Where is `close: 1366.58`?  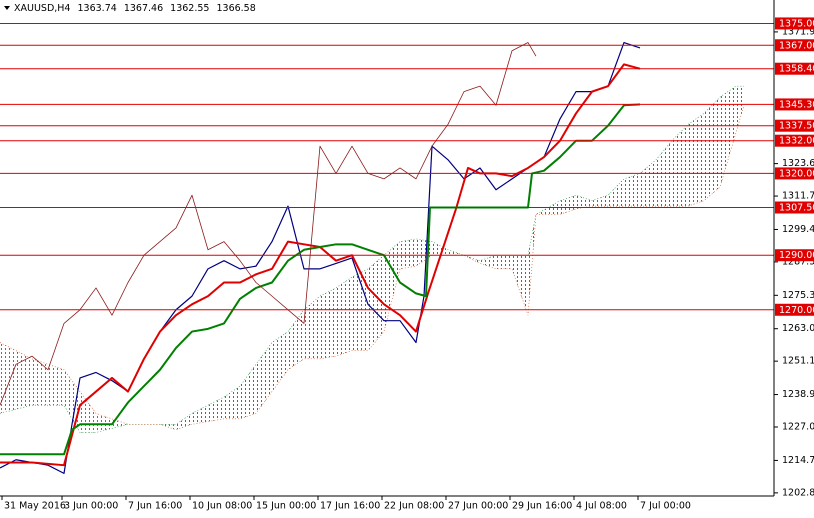
close: 1366.58 is located at coordinates (235, 8).